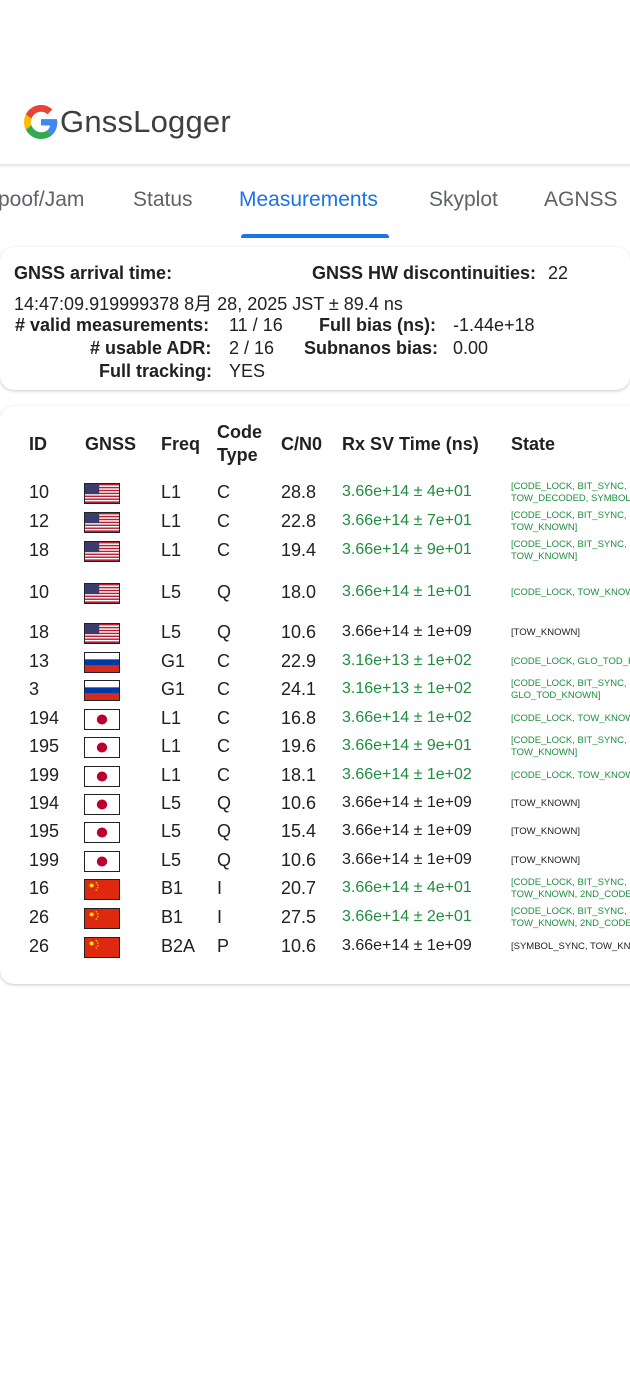 The height and width of the screenshot is (1400, 630). What do you see at coordinates (42, 199) in the screenshot?
I see `tab-spoof-jam: poof/Jam` at bounding box center [42, 199].